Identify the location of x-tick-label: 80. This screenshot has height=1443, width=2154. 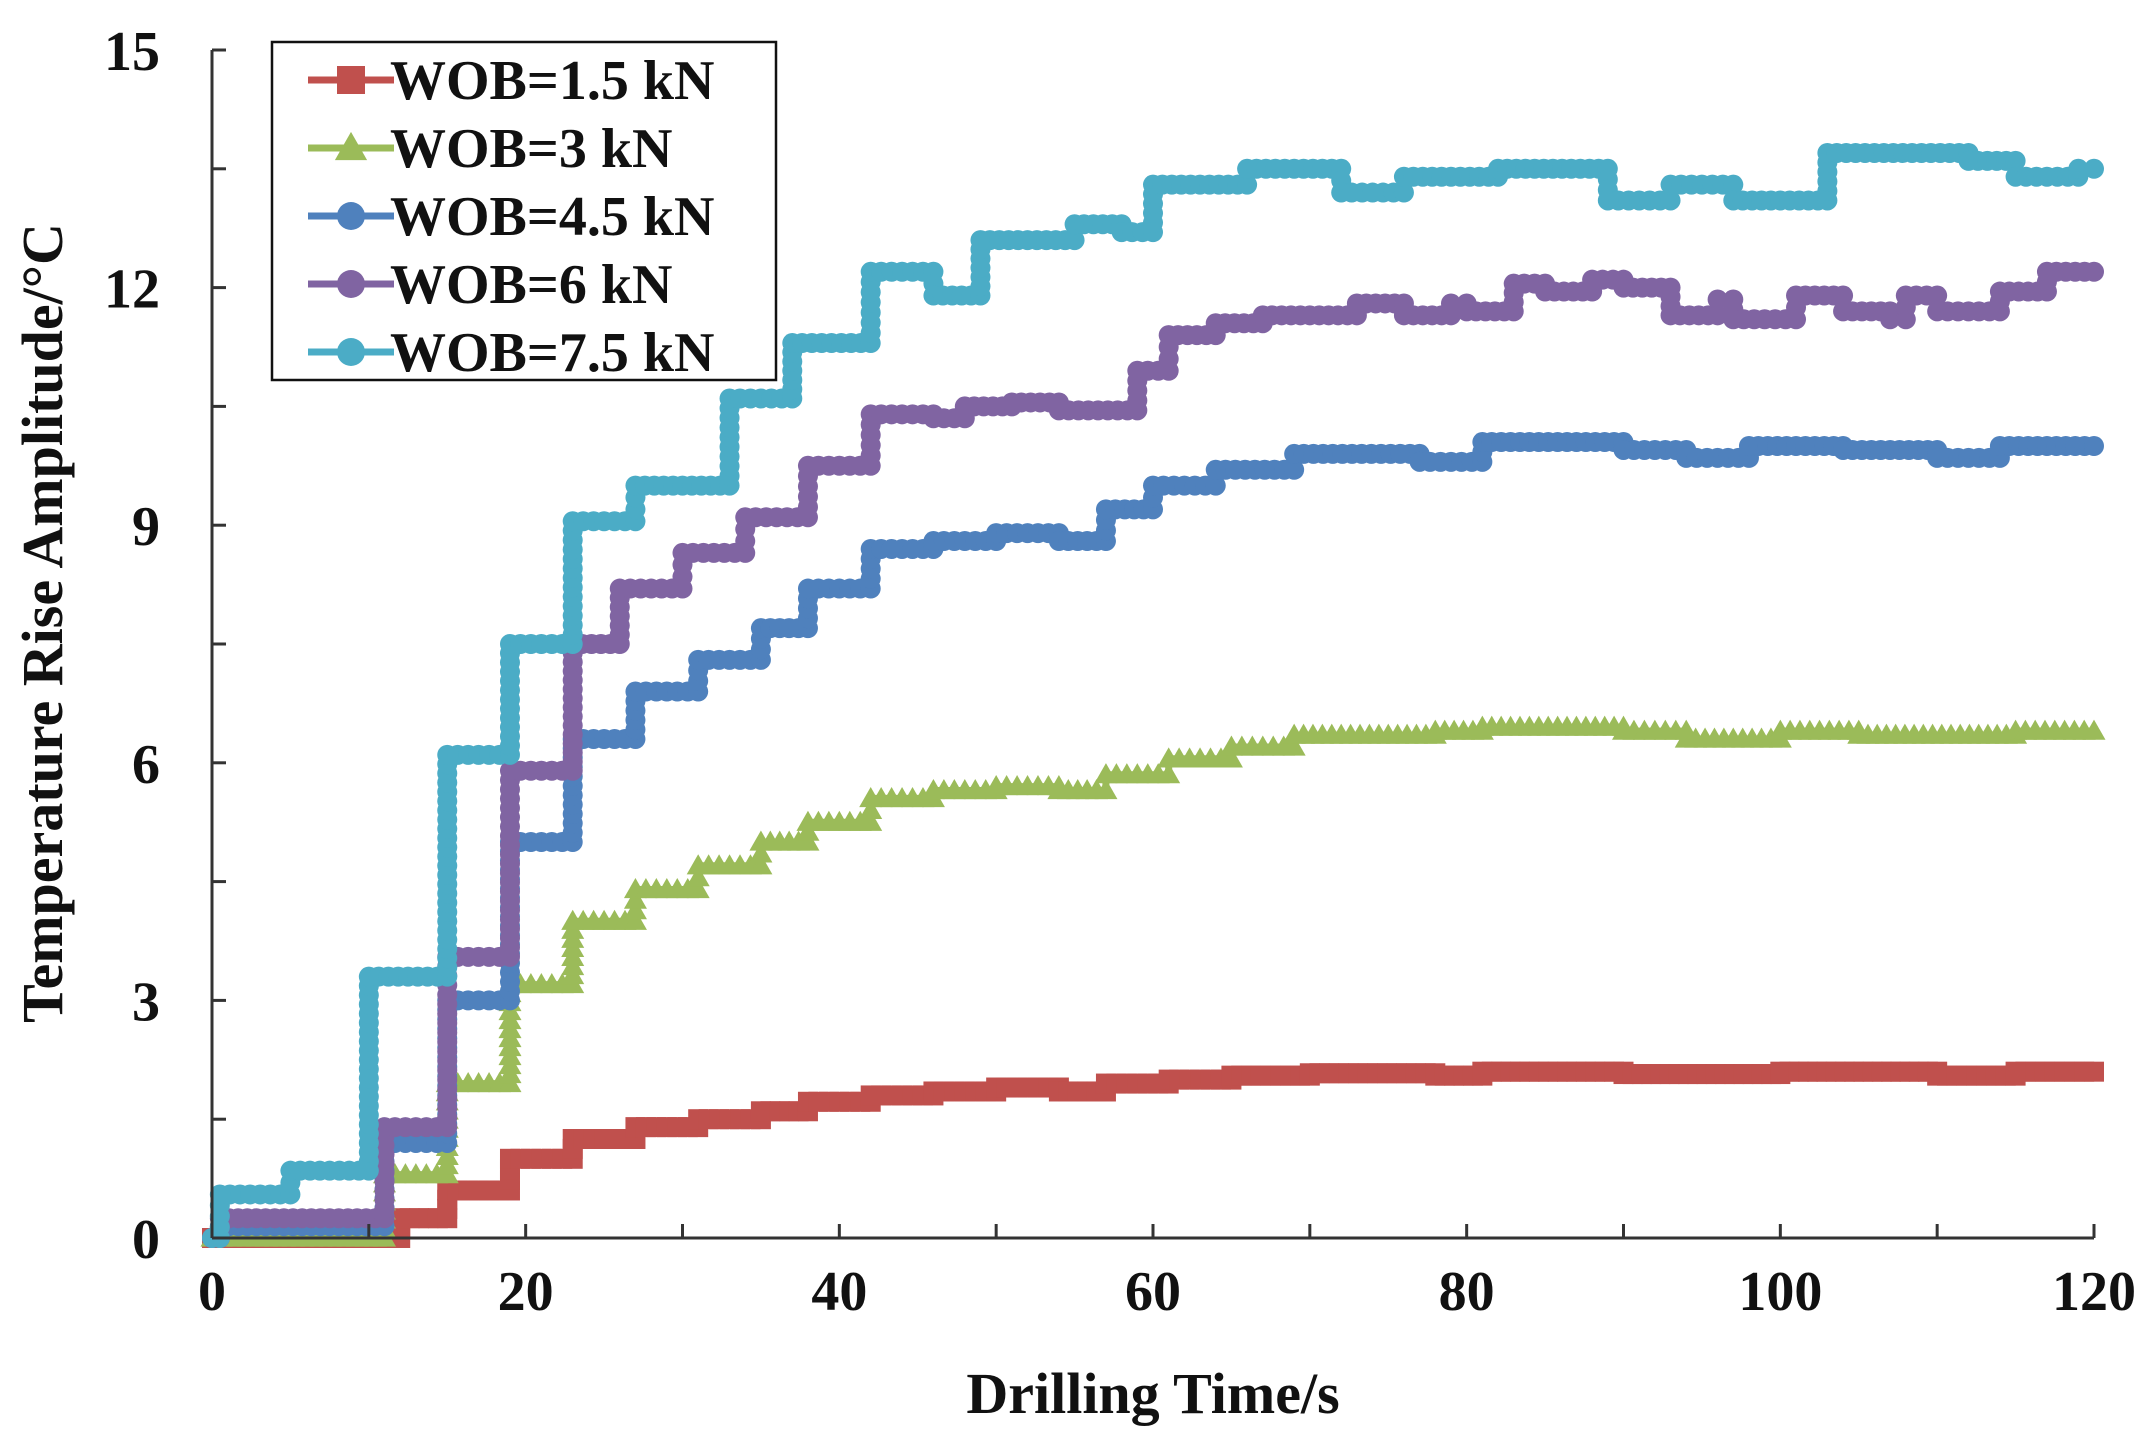
(1467, 1292).